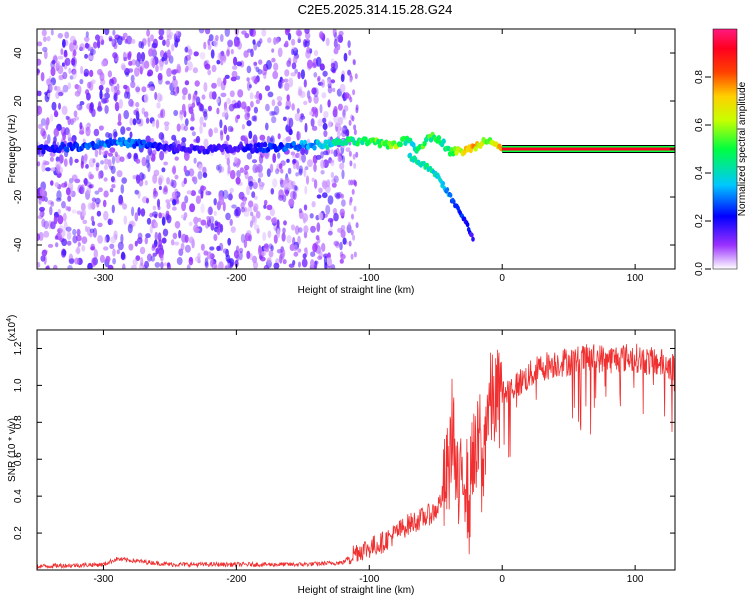 The width and height of the screenshot is (750, 600). Describe the element at coordinates (699, 173) in the screenshot. I see `colorbar-tick-label: 0.4` at that location.